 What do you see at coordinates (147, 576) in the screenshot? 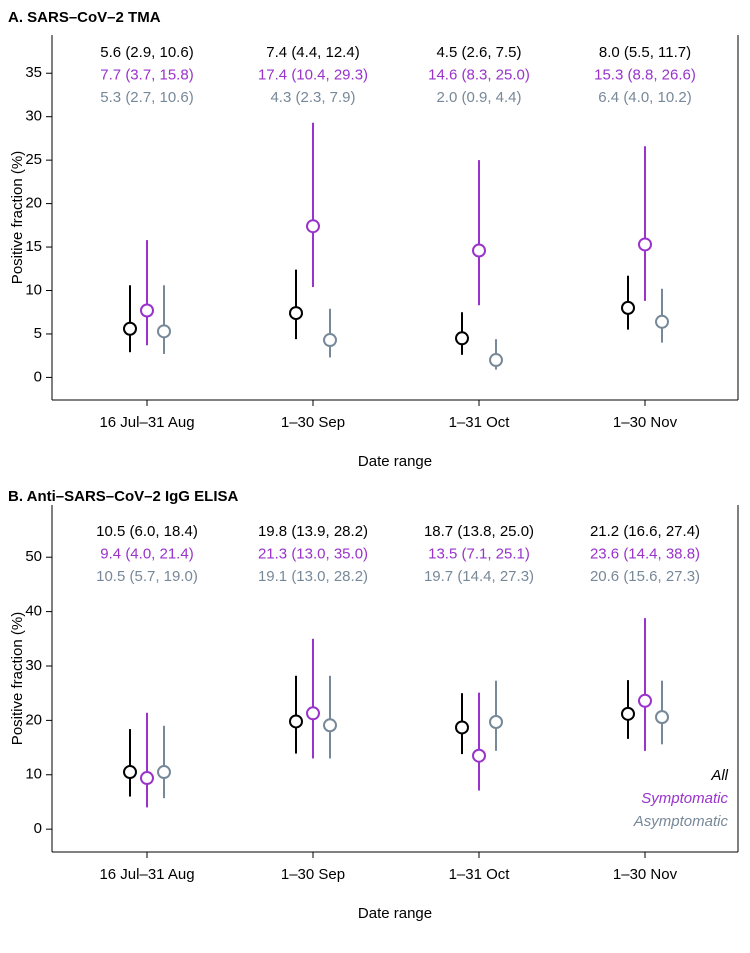
I see `value-label: 10.5 (5.7, 19.0)` at bounding box center [147, 576].